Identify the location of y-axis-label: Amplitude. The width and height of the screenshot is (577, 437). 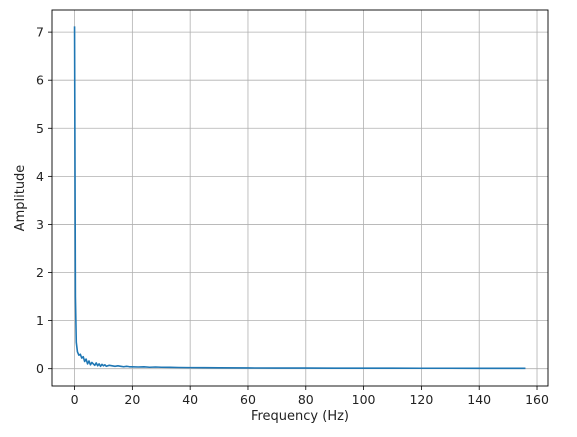
(20, 198).